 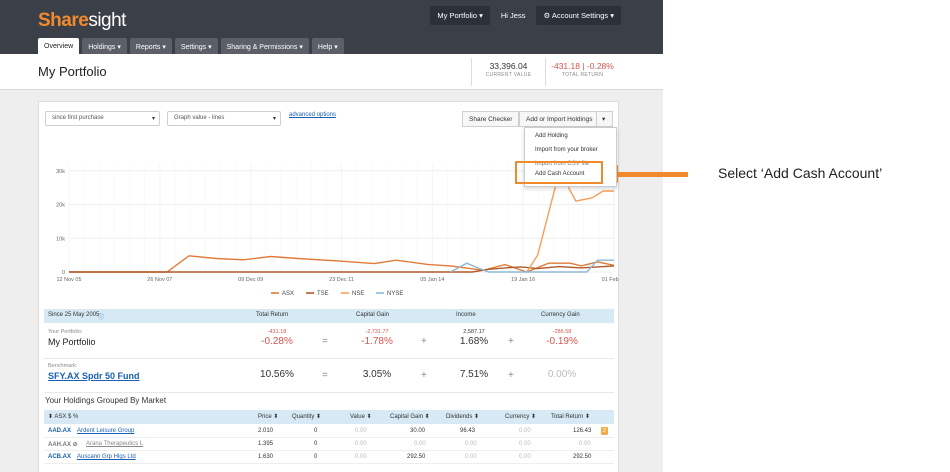 I want to click on x-tick-label: 19 Jan 16, so click(x=523, y=280).